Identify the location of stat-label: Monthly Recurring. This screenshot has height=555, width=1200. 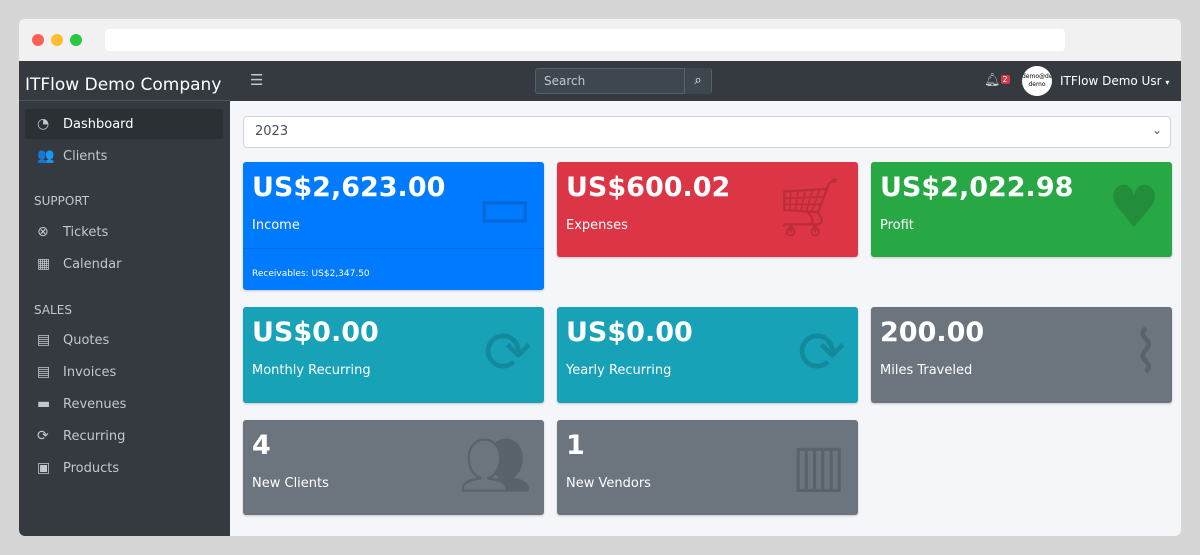
(311, 370).